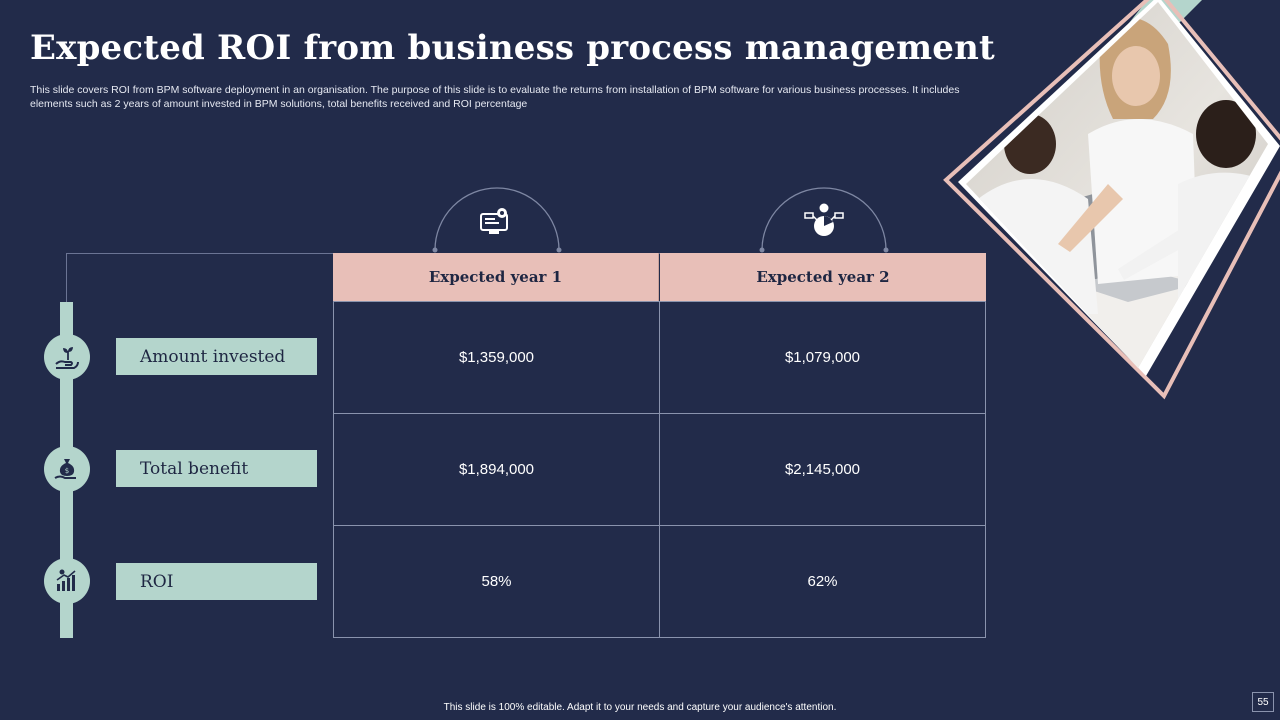  I want to click on computer-settings-icon, so click(494, 221).